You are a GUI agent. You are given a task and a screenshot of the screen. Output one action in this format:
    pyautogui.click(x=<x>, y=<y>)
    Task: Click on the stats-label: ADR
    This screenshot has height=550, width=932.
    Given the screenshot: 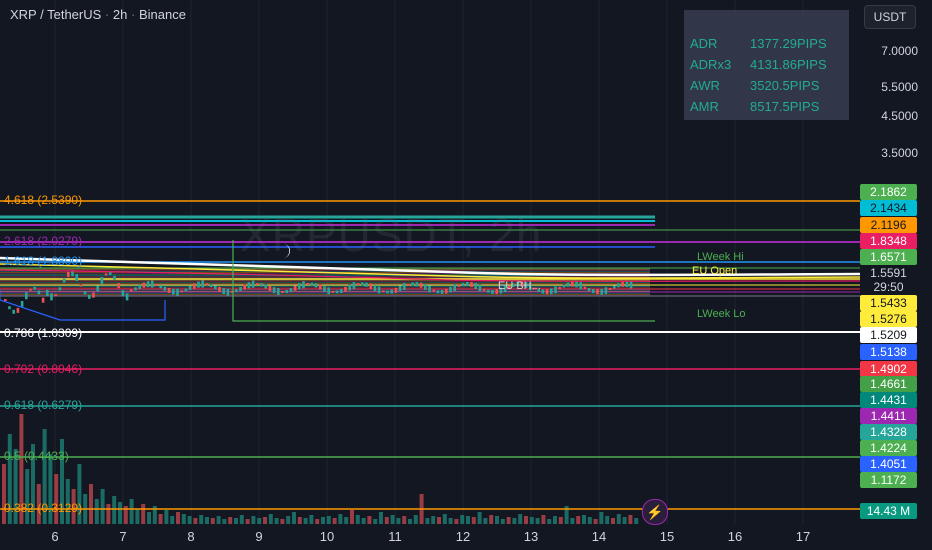 What is the action you would take?
    pyautogui.click(x=704, y=43)
    